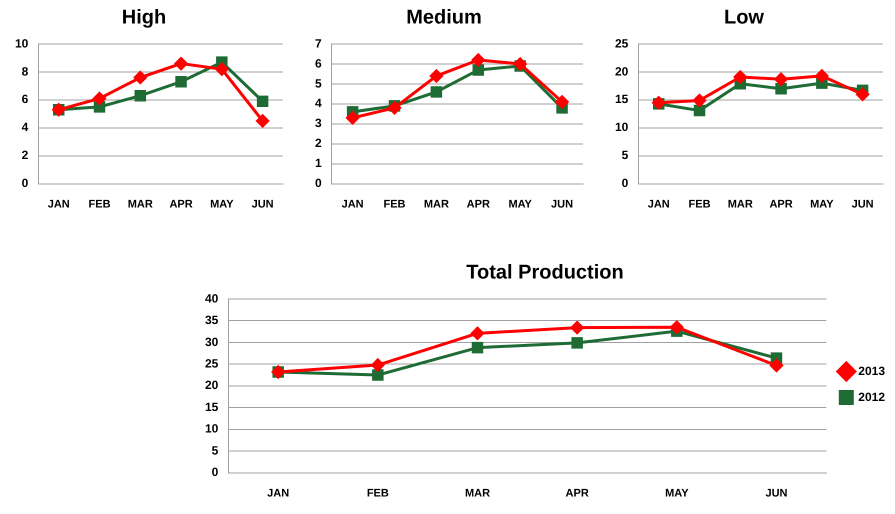  Describe the element at coordinates (872, 371) in the screenshot. I see `legend-label: 2013` at that location.